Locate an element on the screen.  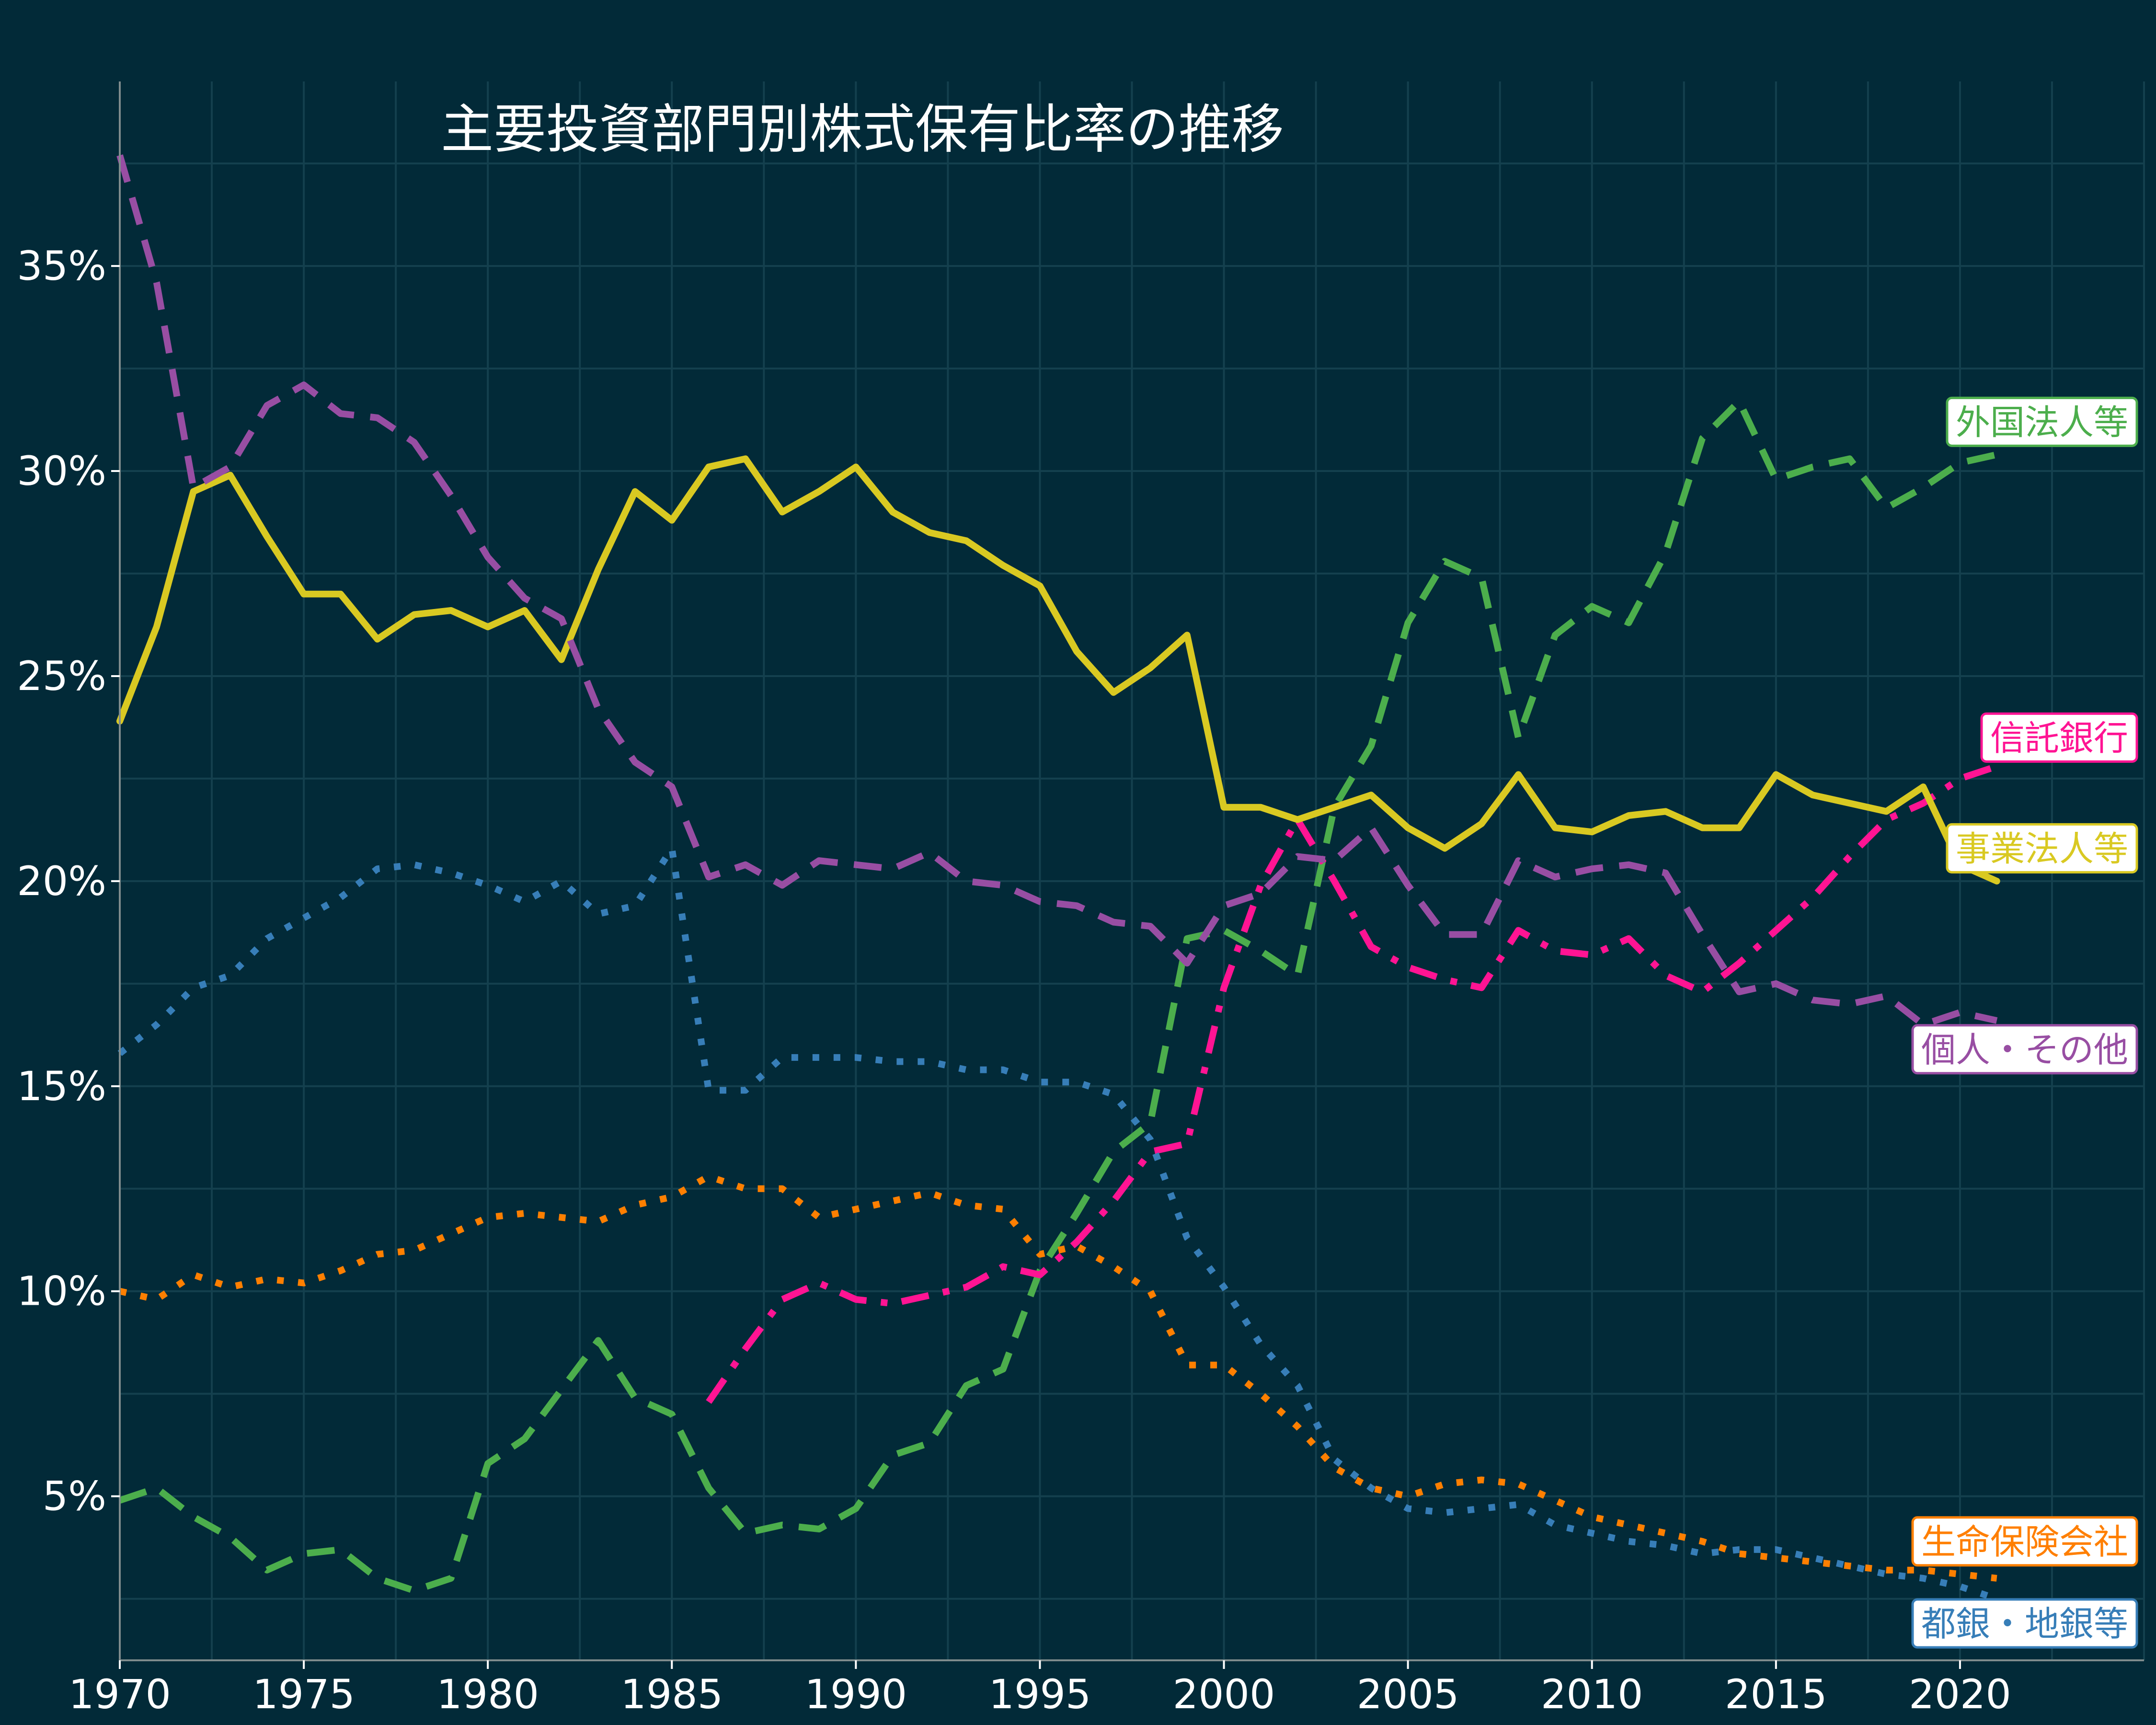
x-tick-label: 1990 is located at coordinates (855, 1694).